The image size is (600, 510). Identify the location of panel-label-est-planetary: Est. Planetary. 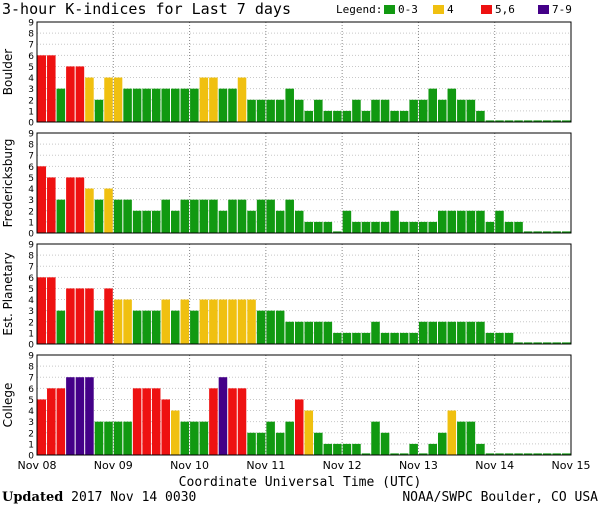
(8, 293).